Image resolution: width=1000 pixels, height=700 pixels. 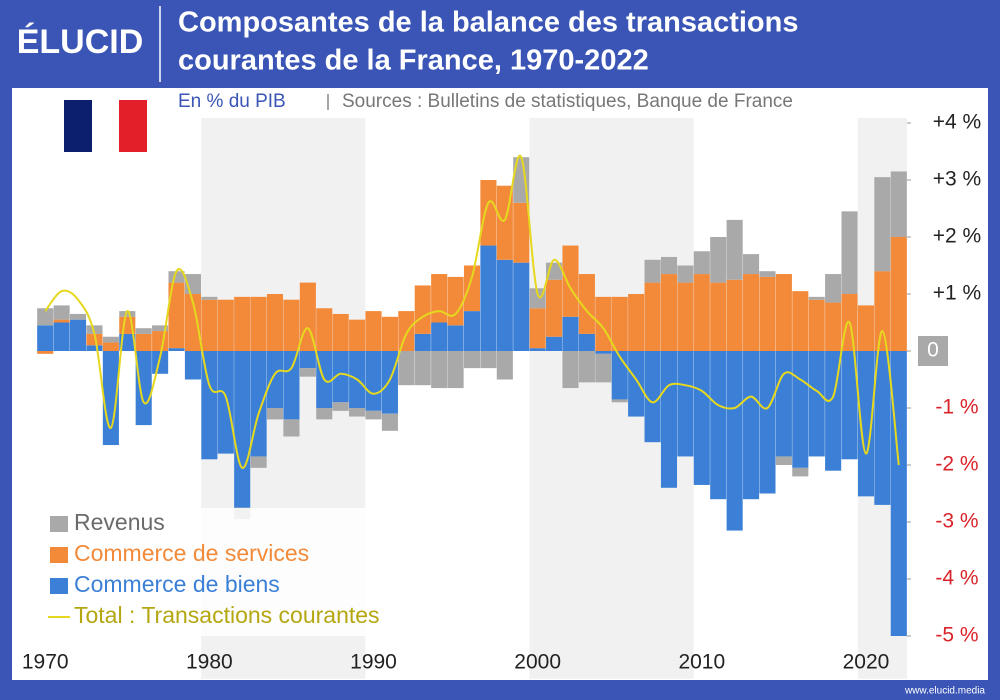 I want to click on y-tick-label: 0, so click(x=933, y=350).